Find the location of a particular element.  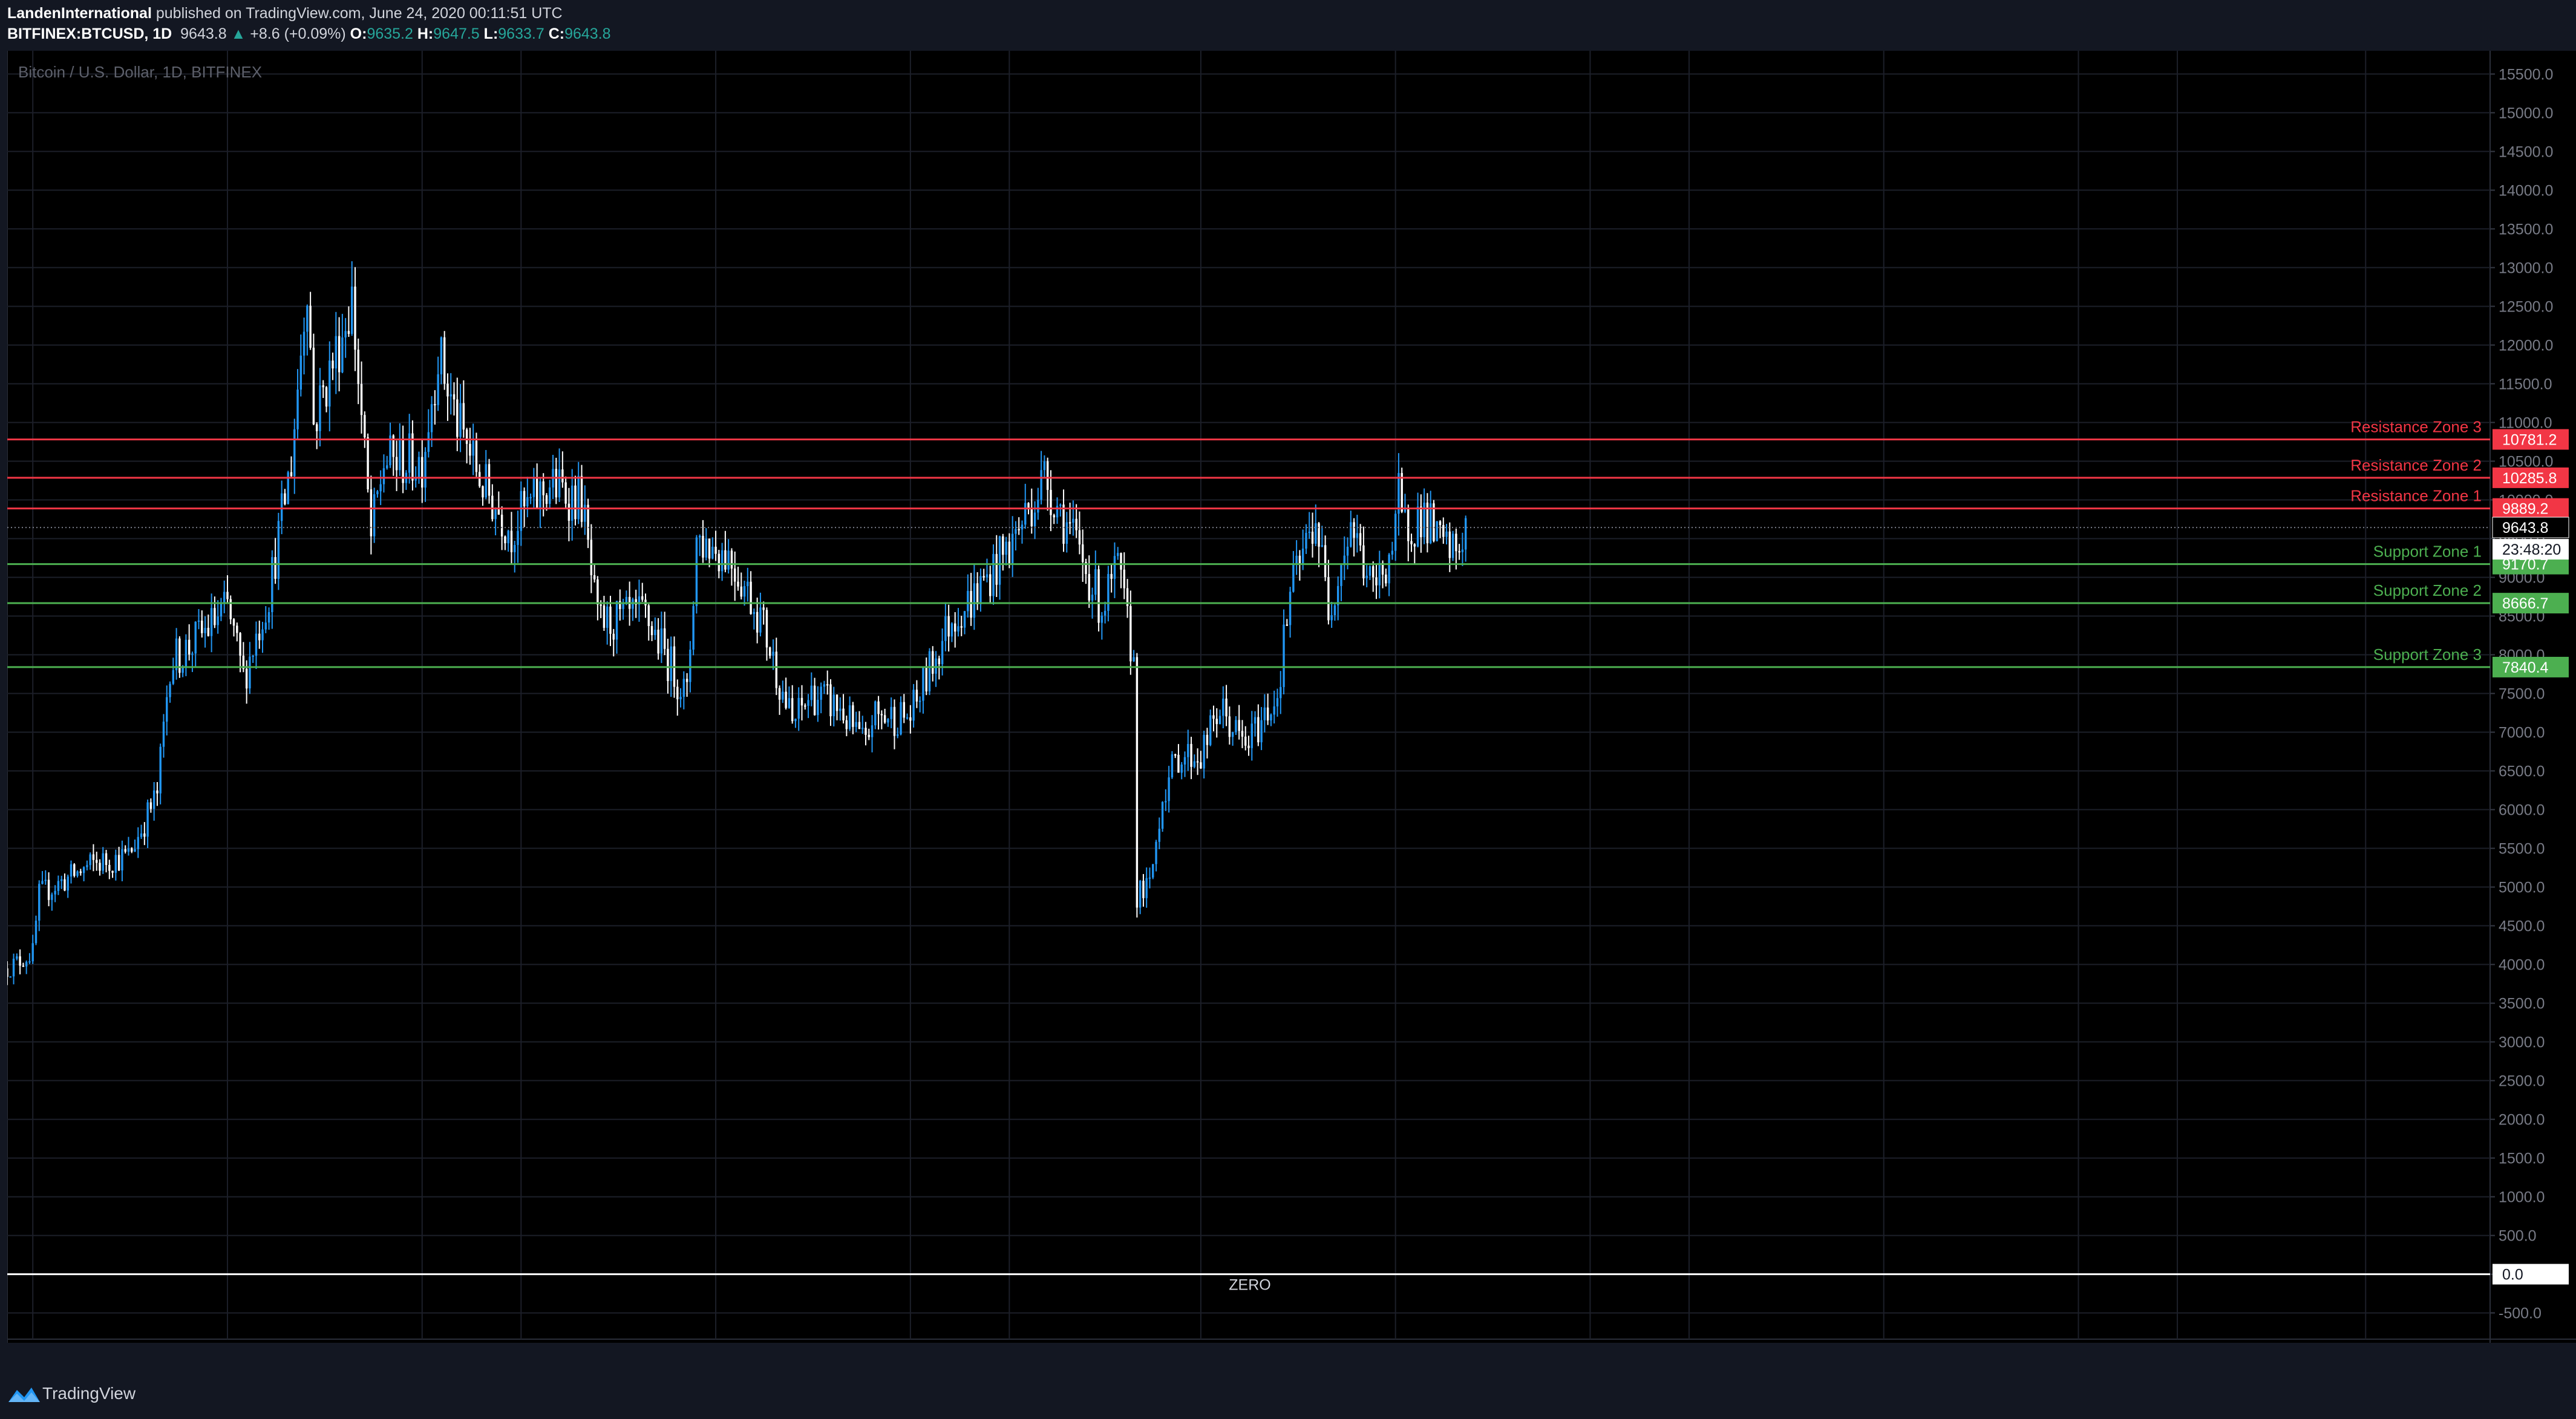

y-tick-label: 6500.0 is located at coordinates (2522, 772).